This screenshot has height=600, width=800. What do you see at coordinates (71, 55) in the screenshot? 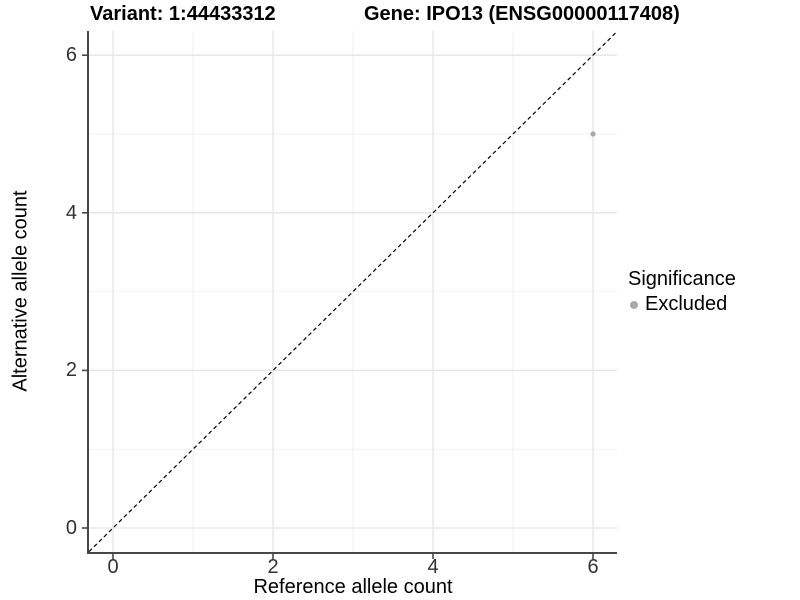
I see `y-tick-label: 6` at bounding box center [71, 55].